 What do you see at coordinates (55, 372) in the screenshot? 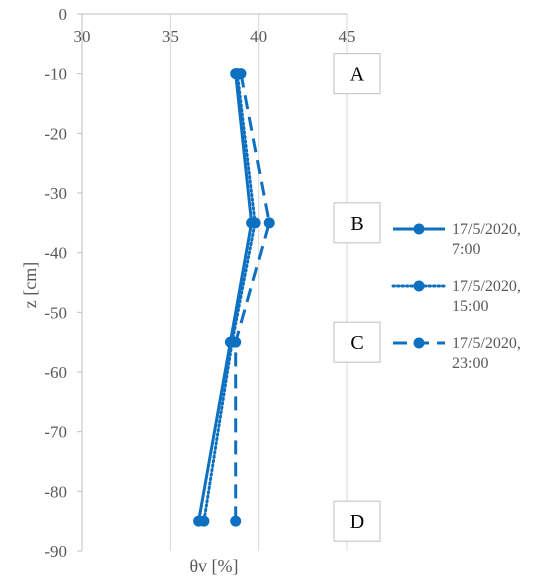
I see `y-tick-label: -60` at bounding box center [55, 372].